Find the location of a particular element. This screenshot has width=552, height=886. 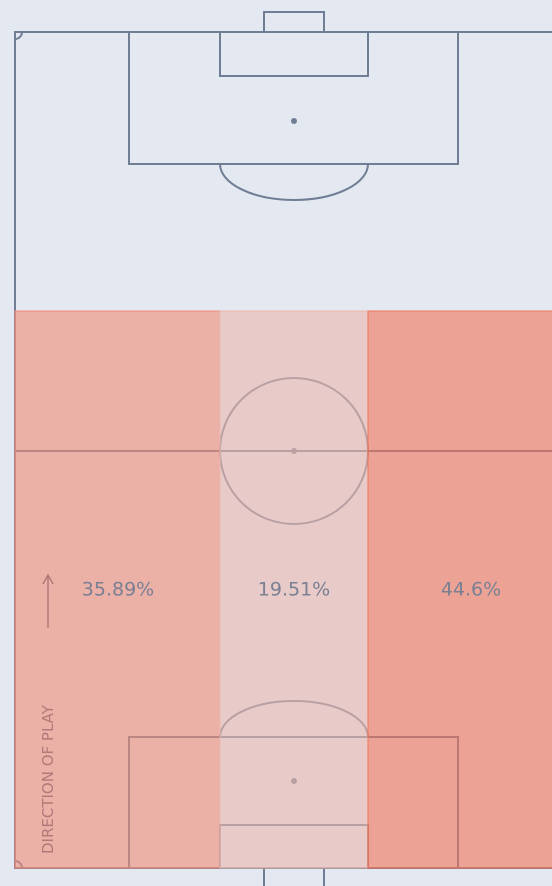

corner-arc is located at coordinates (18, 35).